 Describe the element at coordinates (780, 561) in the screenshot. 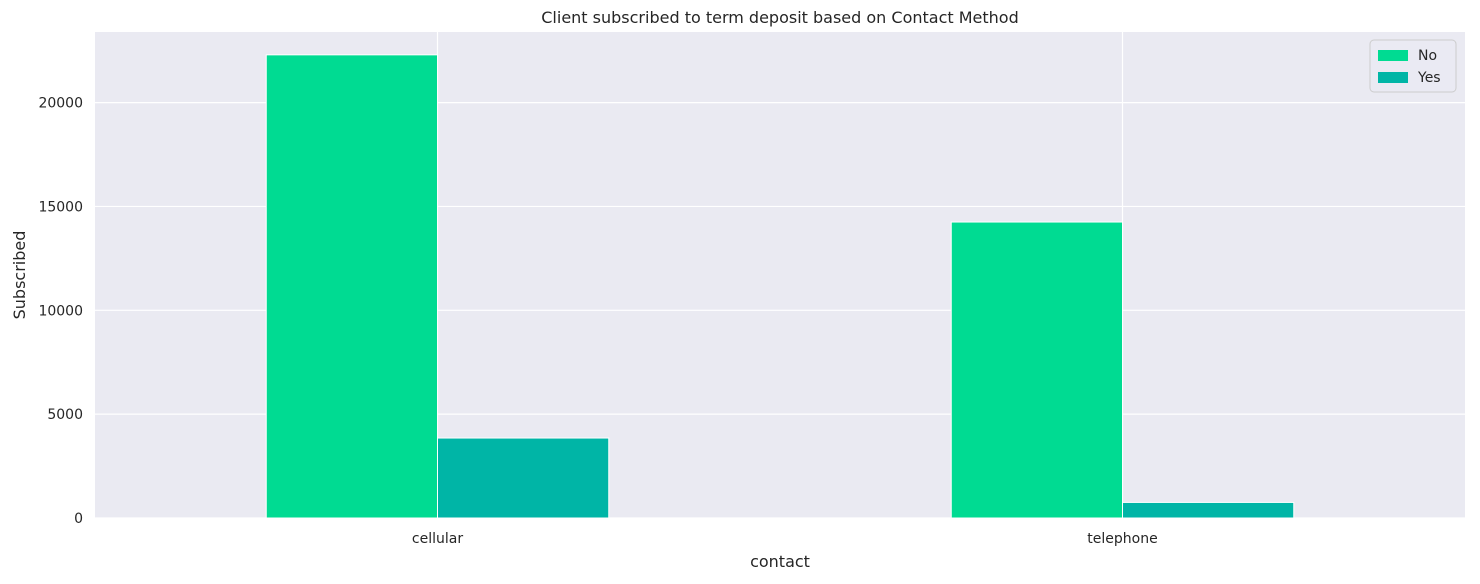

I see `x-axis-label: contact` at that location.